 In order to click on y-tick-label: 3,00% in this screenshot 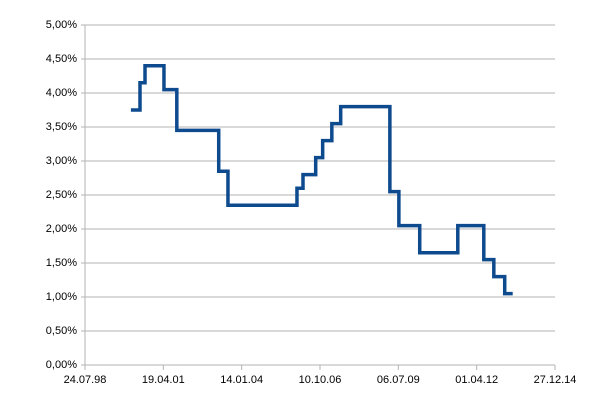, I will do `click(61, 161)`.